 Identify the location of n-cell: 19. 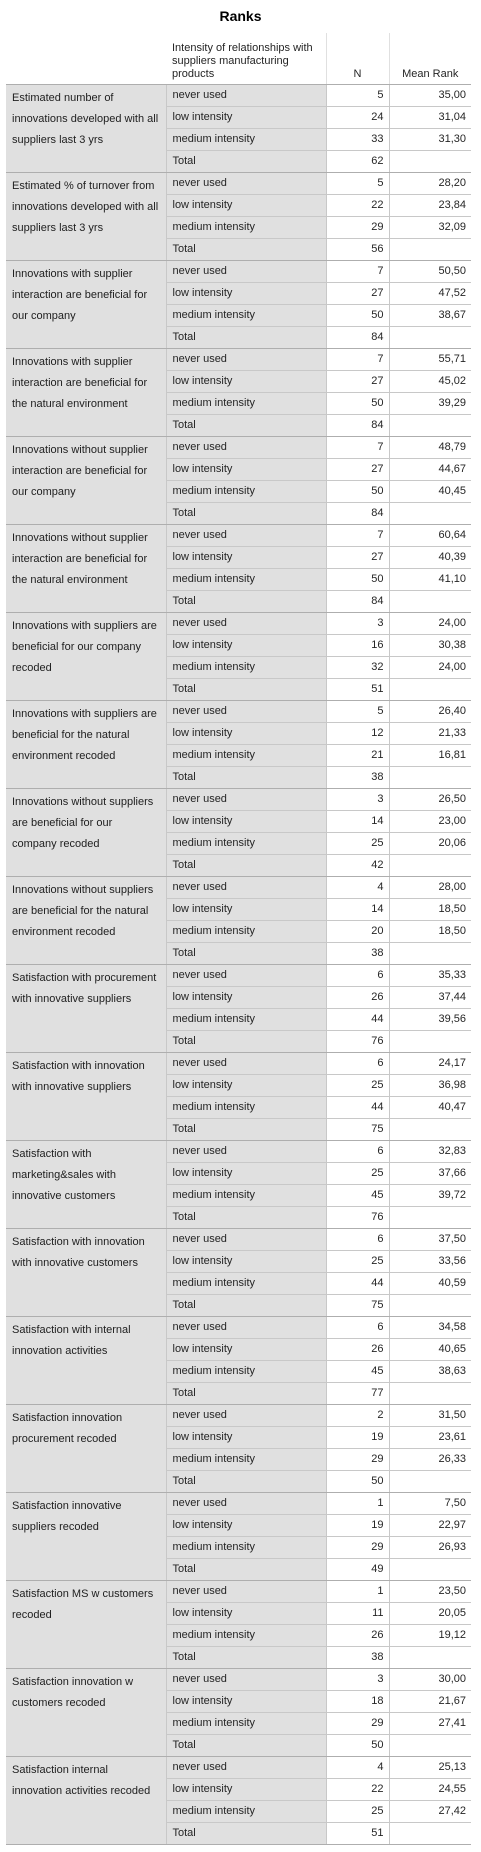
(357, 1525).